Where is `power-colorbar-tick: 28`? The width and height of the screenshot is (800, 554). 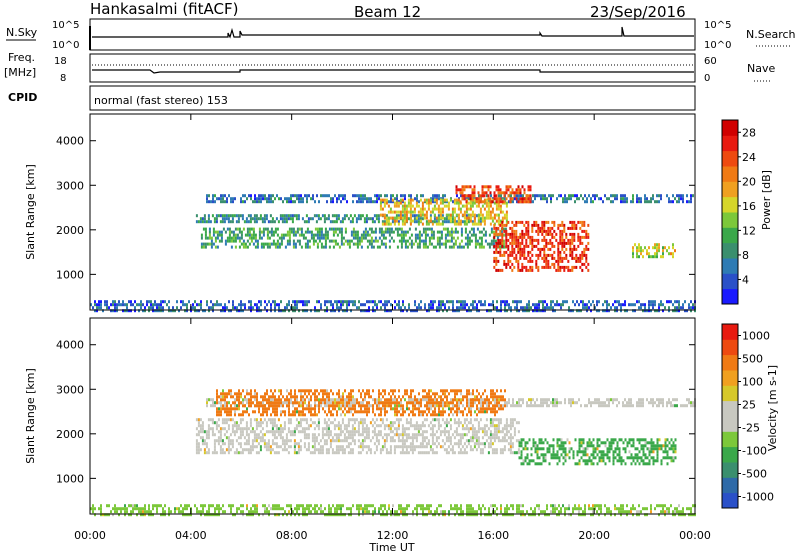
power-colorbar-tick: 28 is located at coordinates (749, 132).